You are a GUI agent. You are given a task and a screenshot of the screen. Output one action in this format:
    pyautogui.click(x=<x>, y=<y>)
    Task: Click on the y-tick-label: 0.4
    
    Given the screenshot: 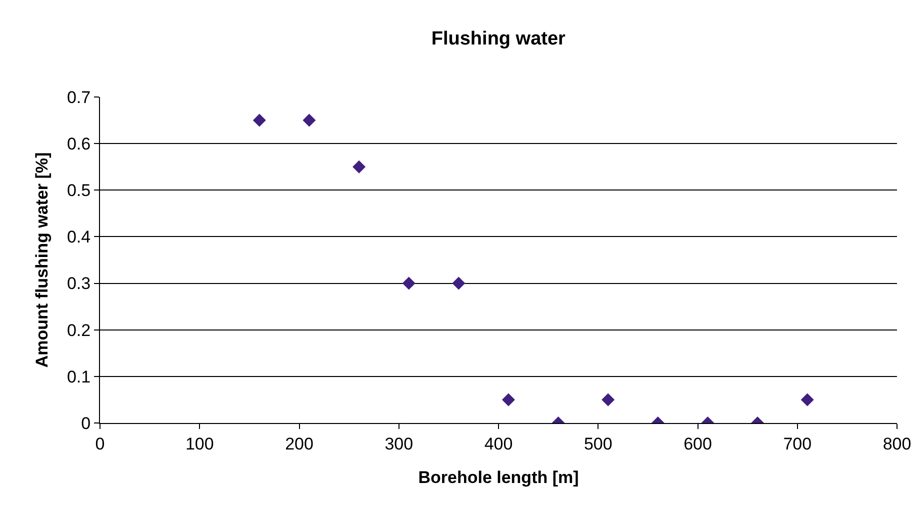 What is the action you would take?
    pyautogui.click(x=78, y=237)
    